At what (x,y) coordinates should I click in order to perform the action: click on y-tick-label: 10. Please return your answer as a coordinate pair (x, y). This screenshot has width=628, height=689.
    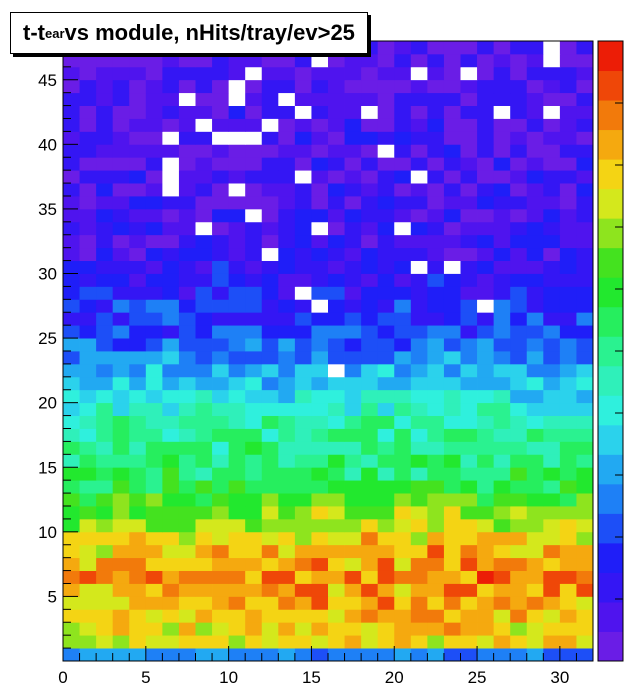
    Looking at the image, I should click on (47, 532).